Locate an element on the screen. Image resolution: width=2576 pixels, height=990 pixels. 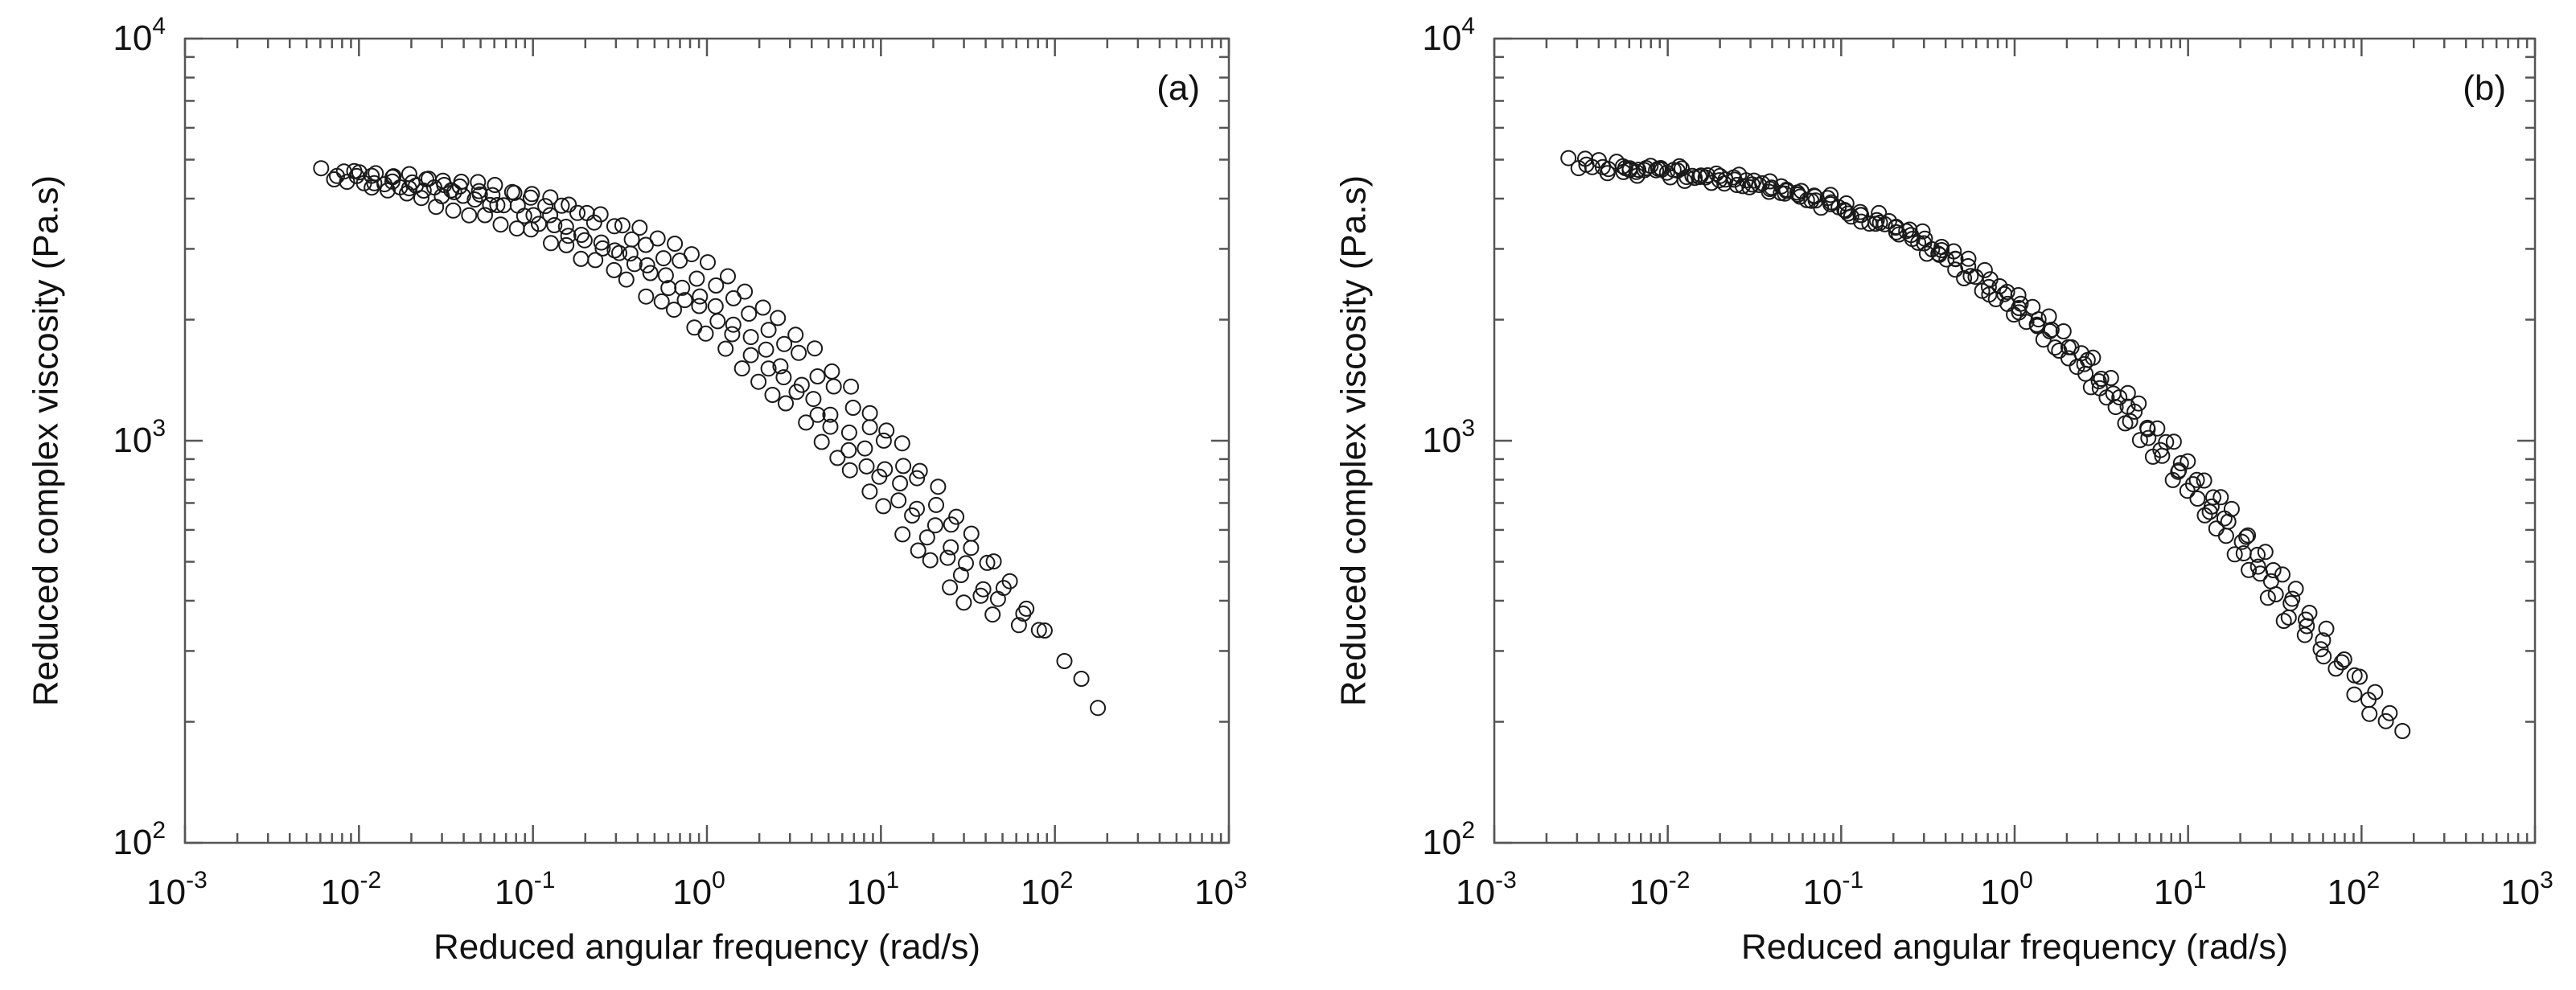
y-tick-label: 10⁴ is located at coordinates (139, 35).